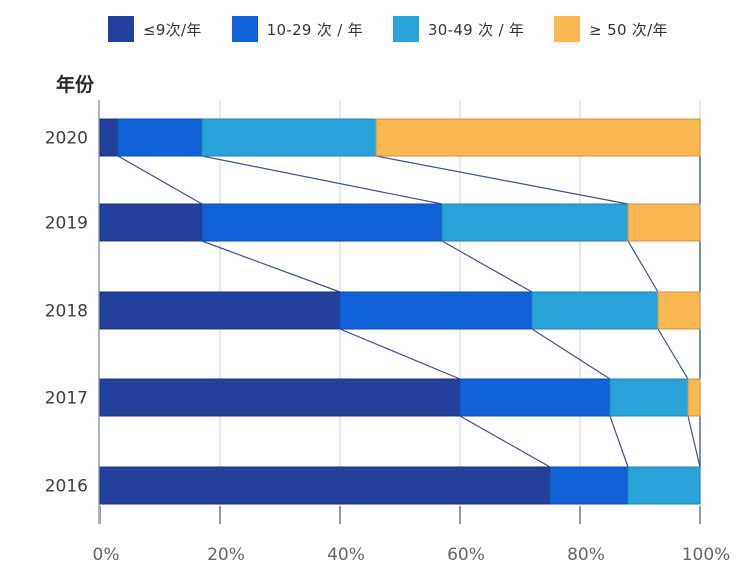  Describe the element at coordinates (388, 29) in the screenshot. I see `legend: ≤9次/年 10-29 次 / 年 30-49 次 / 年 ≥ 50 次/年` at that location.